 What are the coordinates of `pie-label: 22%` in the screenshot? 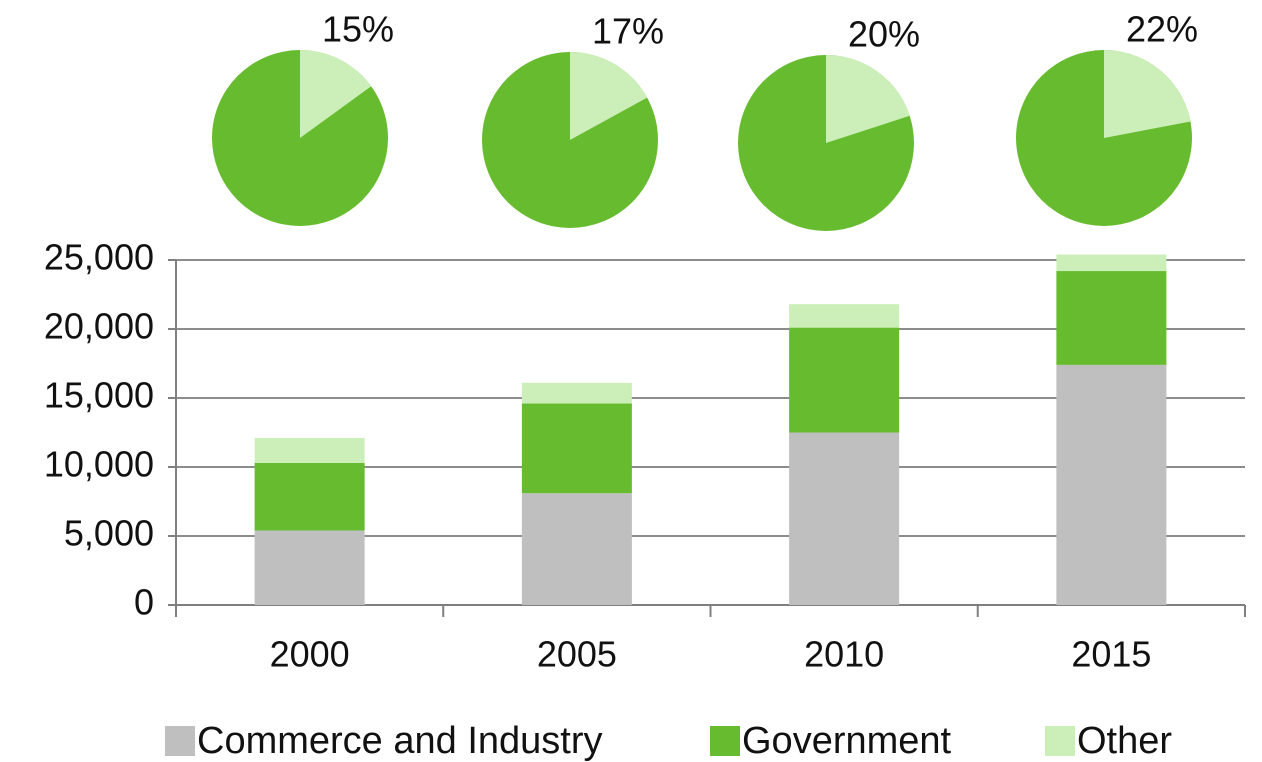 It's located at (1162, 29).